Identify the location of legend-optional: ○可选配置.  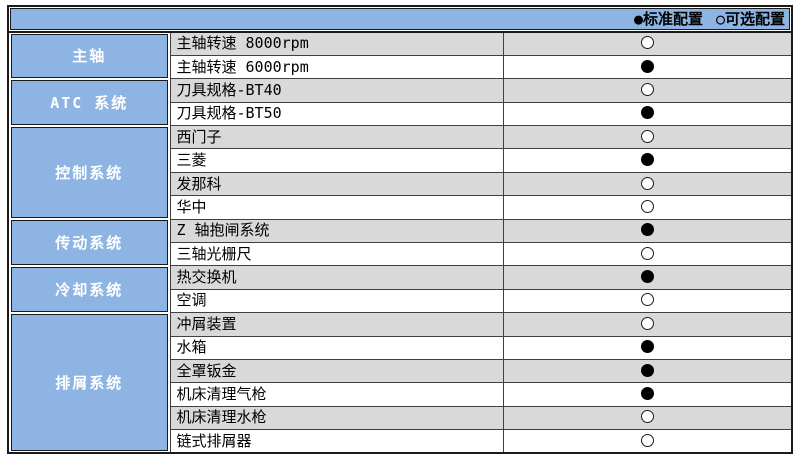
(750, 18).